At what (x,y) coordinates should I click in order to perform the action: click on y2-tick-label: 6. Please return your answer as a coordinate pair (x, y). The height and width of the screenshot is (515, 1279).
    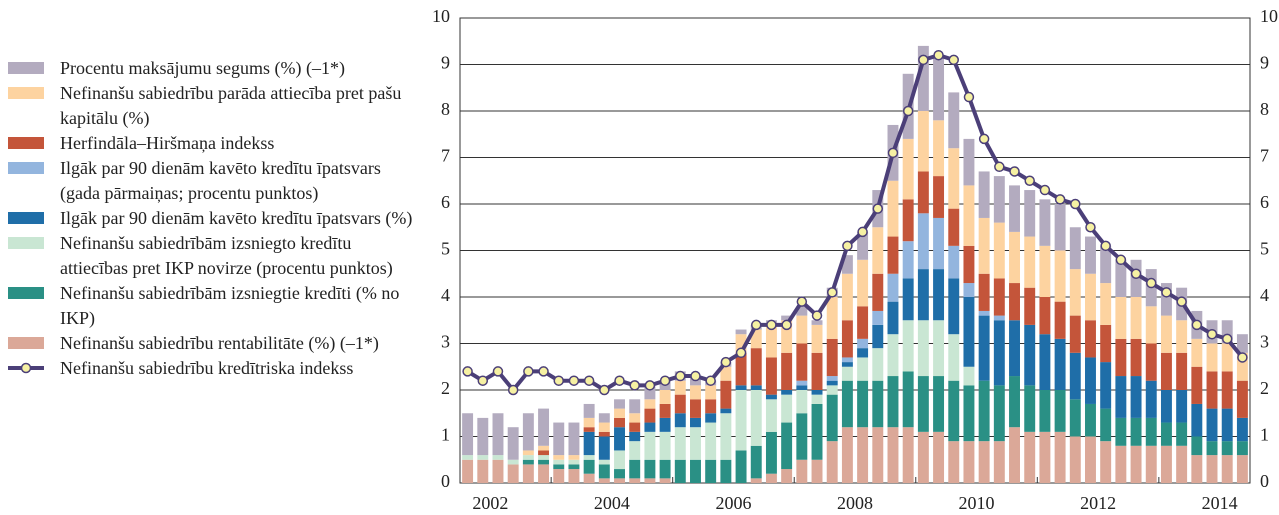
    Looking at the image, I should click on (1264, 202).